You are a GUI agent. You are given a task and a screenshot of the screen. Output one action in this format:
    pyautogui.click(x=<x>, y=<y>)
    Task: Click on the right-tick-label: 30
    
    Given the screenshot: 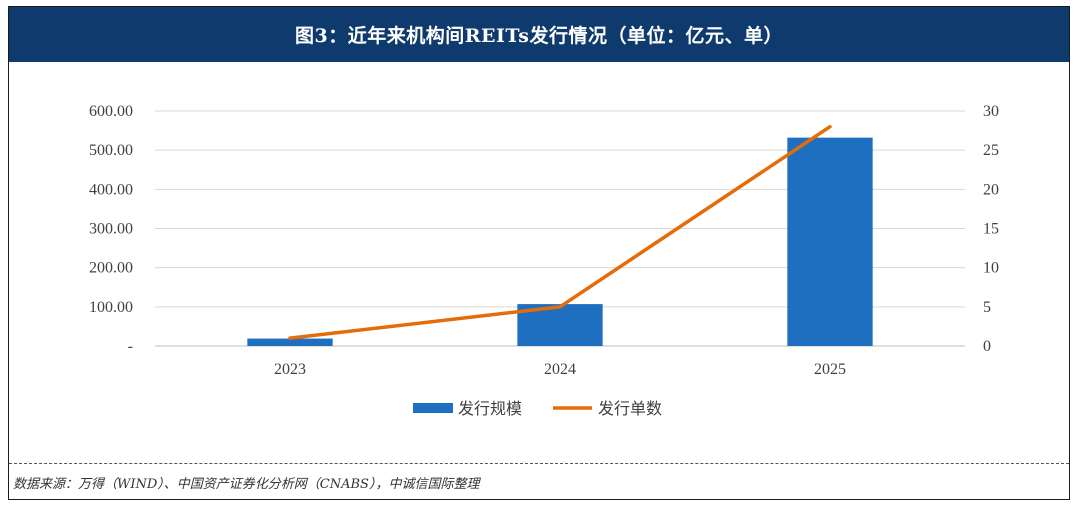 What is the action you would take?
    pyautogui.click(x=991, y=111)
    